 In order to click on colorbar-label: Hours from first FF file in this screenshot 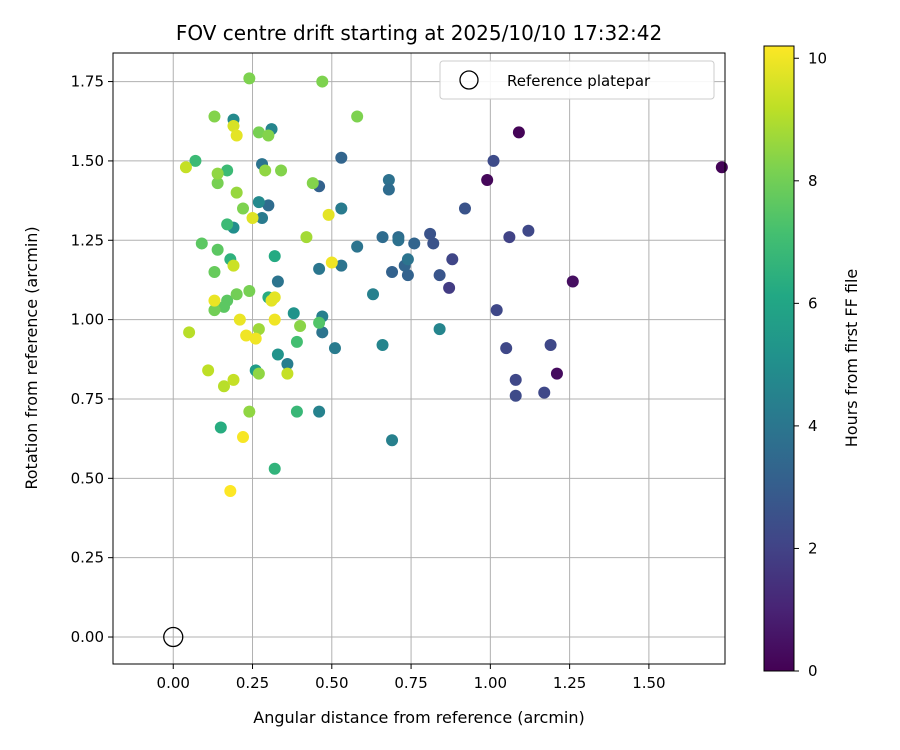, I will do `click(851, 358)`.